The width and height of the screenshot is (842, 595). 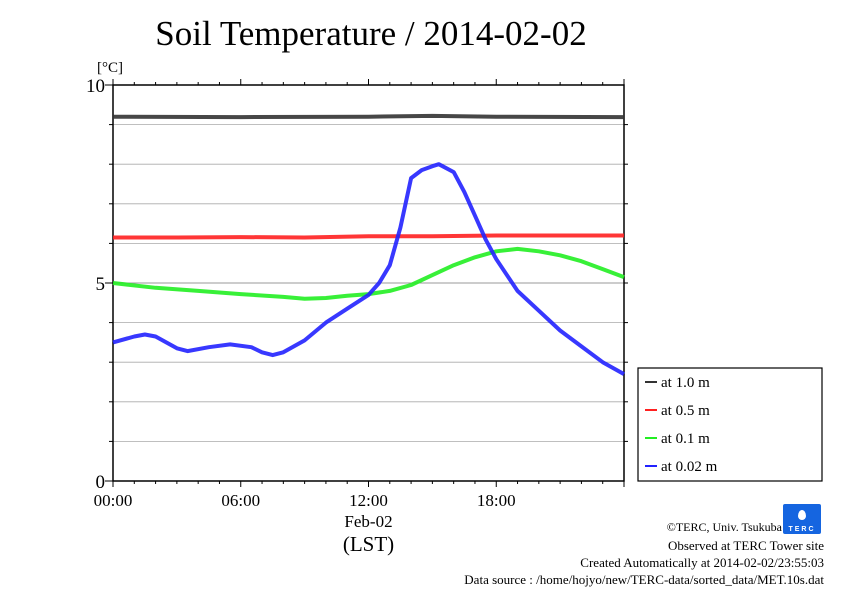 I want to click on copyright: ©TERC, Univ. Tsukuba, so click(x=724, y=527).